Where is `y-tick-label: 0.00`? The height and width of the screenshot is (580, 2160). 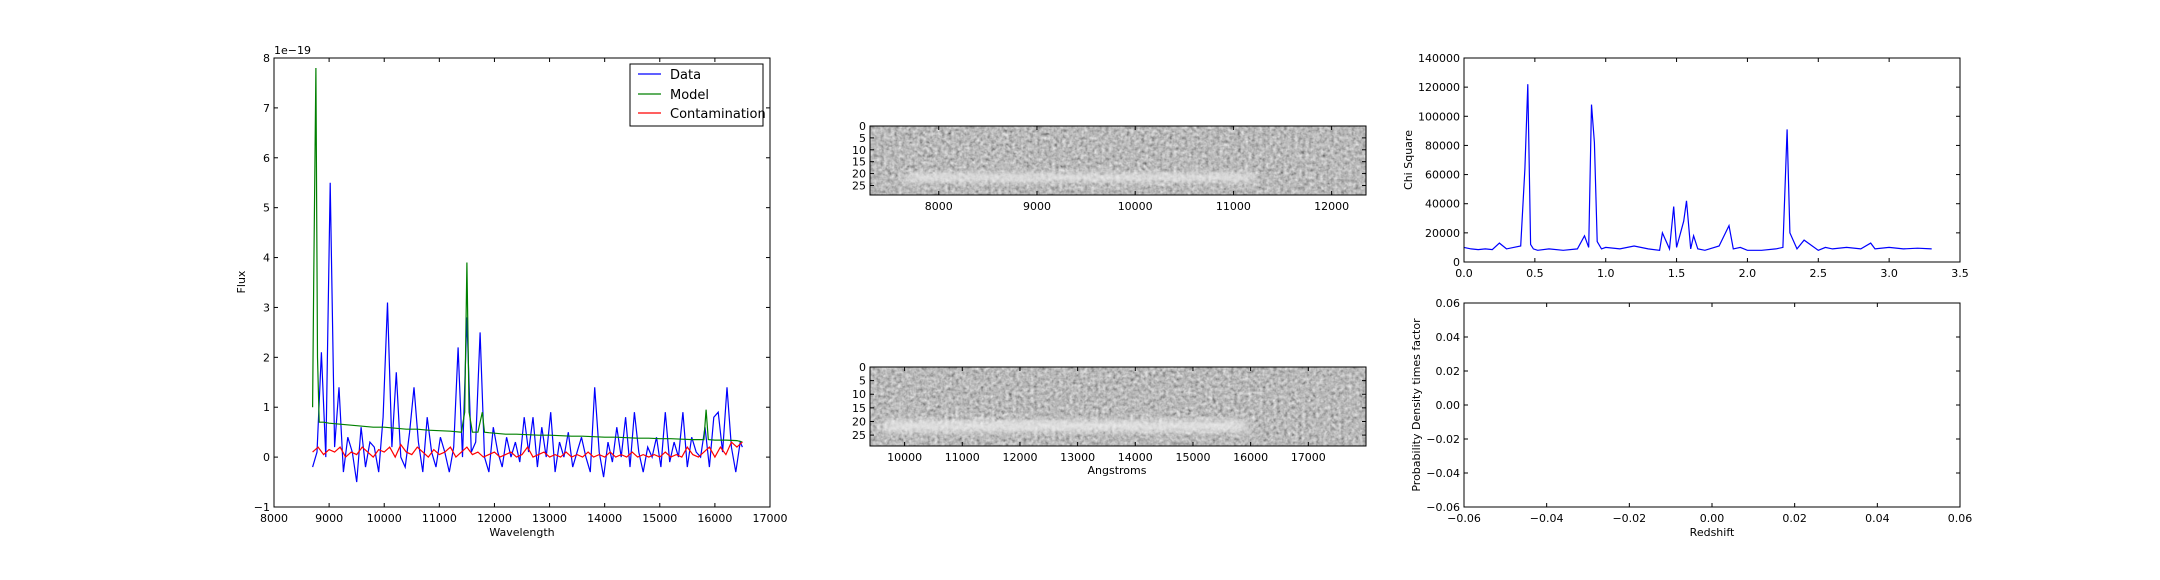 y-tick-label: 0.00 is located at coordinates (1448, 405).